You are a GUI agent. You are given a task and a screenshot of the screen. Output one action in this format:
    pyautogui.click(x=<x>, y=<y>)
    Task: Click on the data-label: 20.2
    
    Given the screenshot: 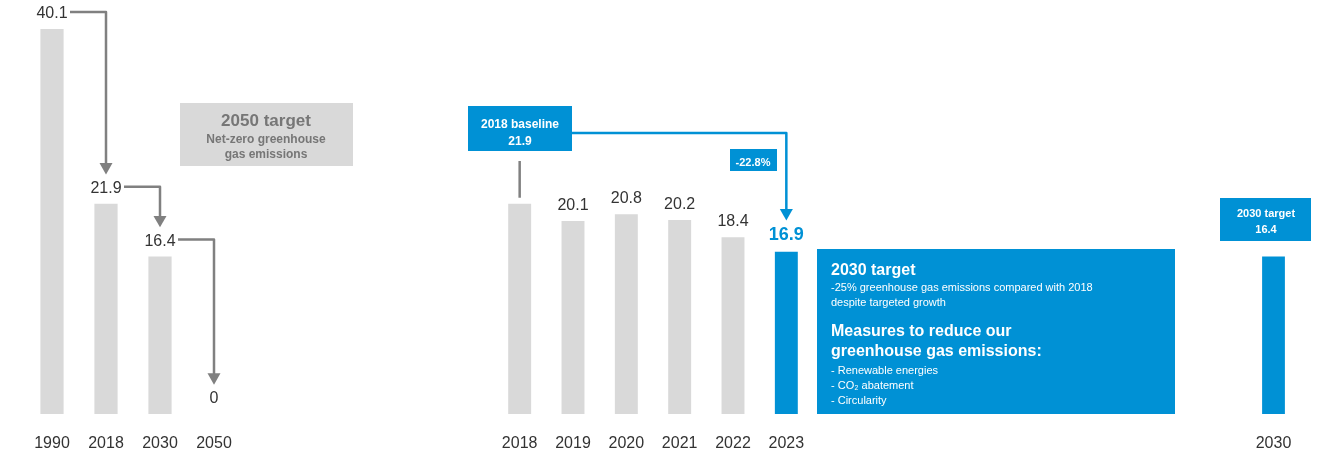 What is the action you would take?
    pyautogui.click(x=680, y=204)
    